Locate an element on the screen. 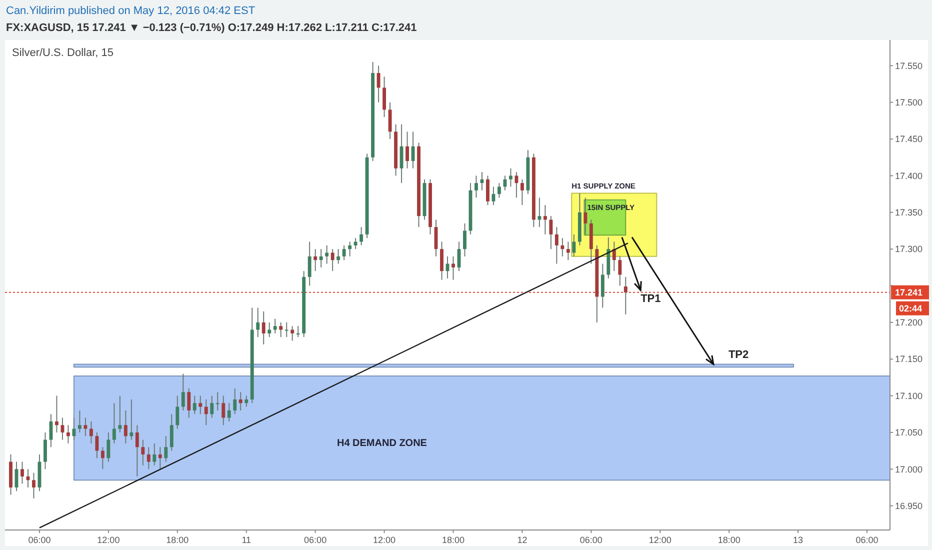  y-tick-label: 16.950 is located at coordinates (909, 505).